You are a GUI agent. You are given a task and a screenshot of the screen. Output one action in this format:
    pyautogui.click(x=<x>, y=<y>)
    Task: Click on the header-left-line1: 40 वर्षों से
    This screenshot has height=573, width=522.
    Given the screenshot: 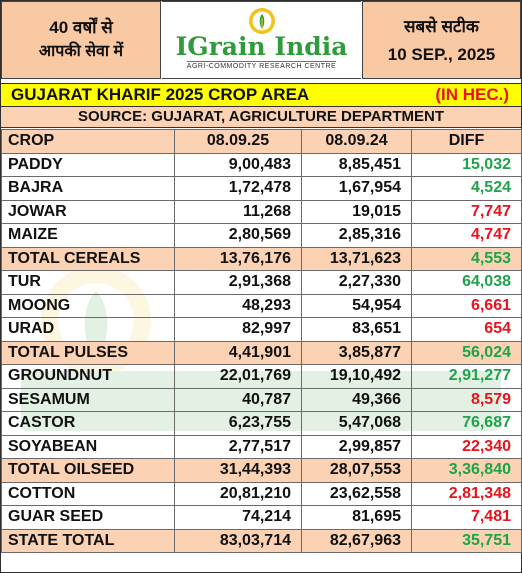 What is the action you would take?
    pyautogui.click(x=81, y=27)
    